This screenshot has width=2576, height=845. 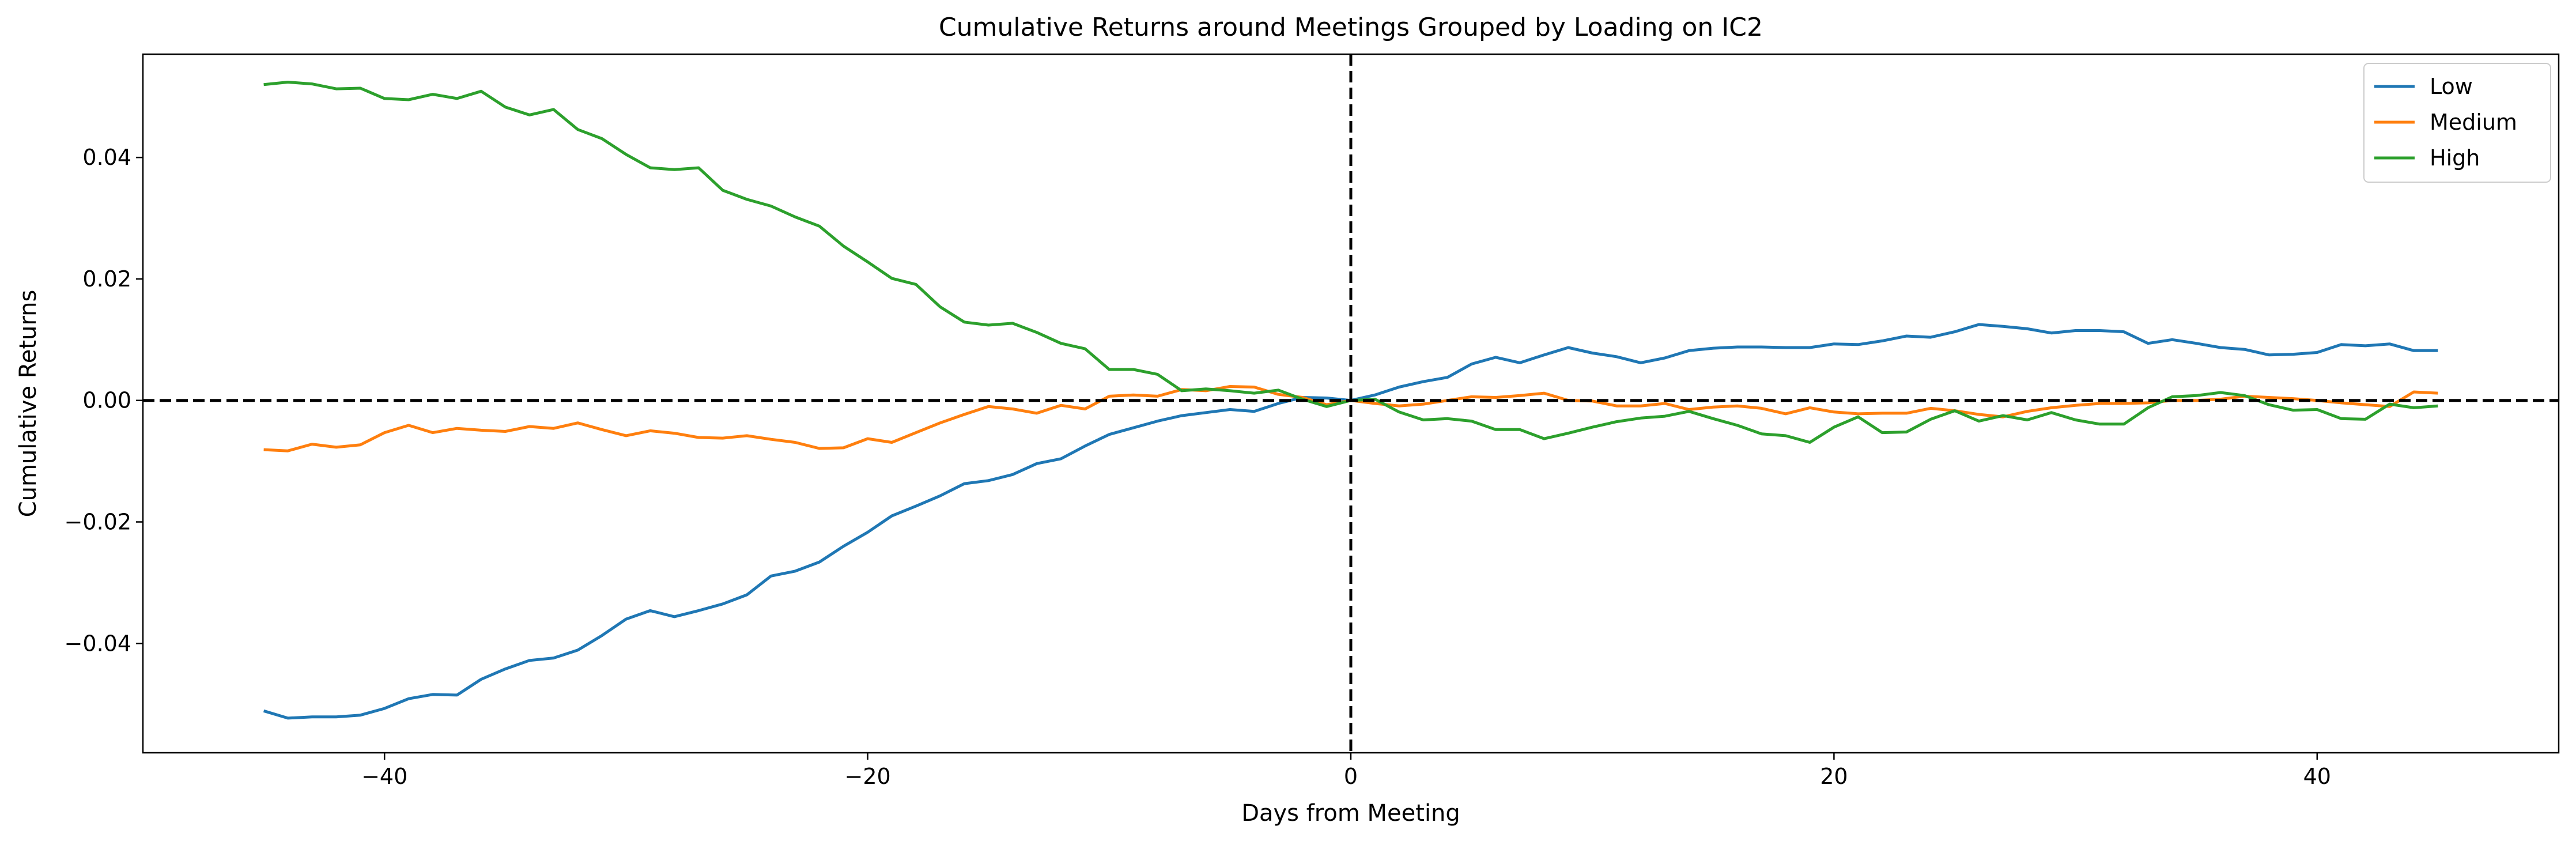 What do you see at coordinates (28, 404) in the screenshot?
I see `y-axis-label: Cumulative Returns` at bounding box center [28, 404].